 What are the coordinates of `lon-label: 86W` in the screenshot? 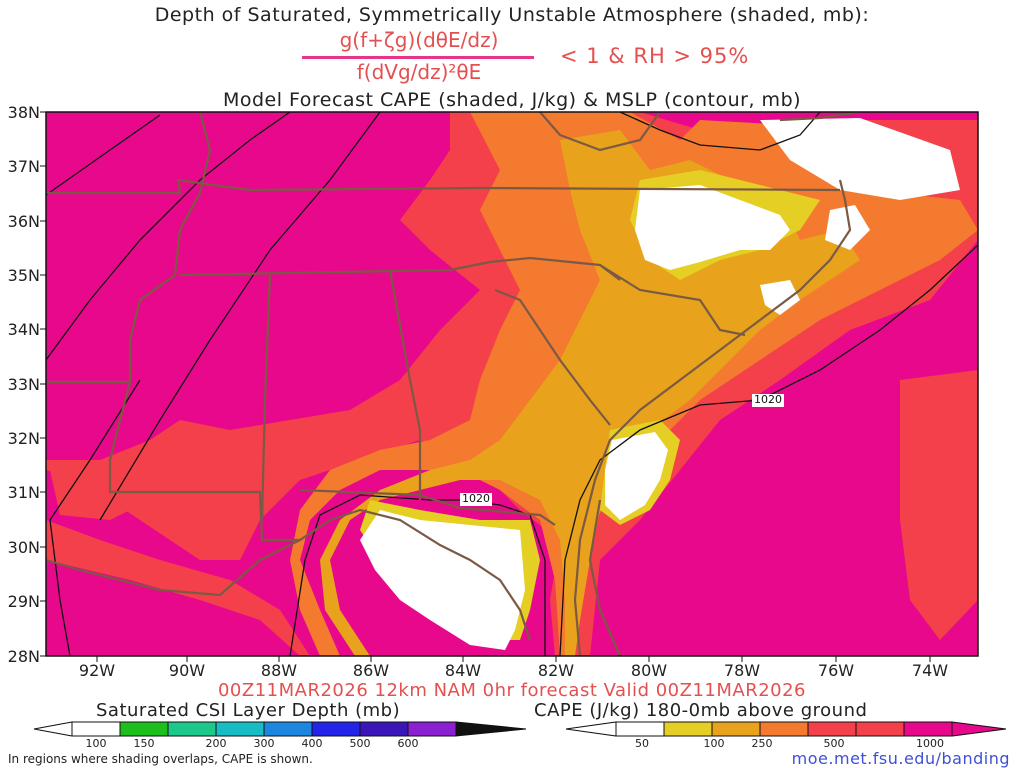 It's located at (371, 670).